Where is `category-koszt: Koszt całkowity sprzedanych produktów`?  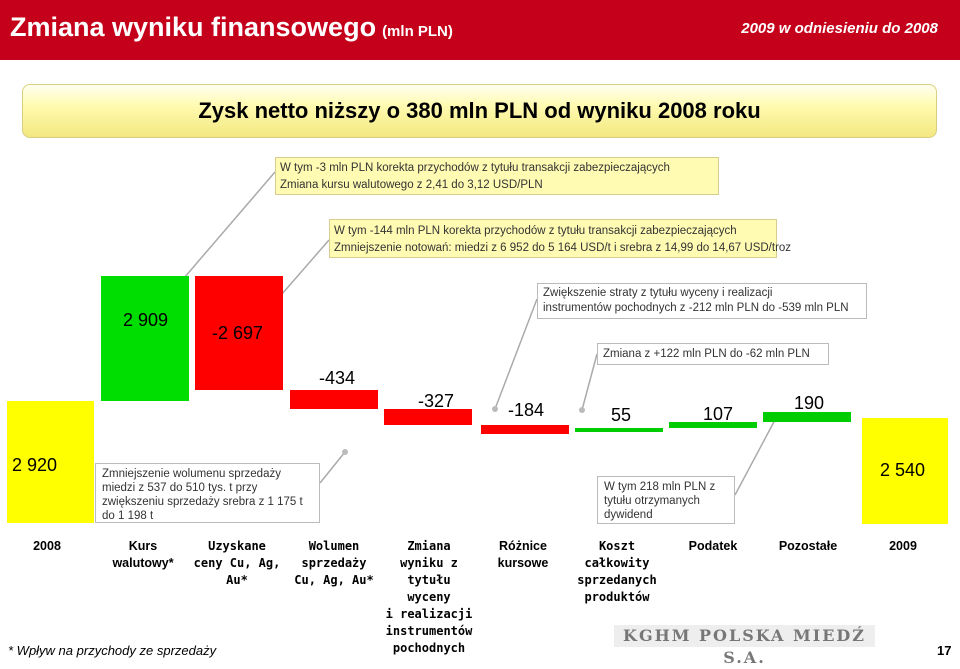
category-koszt: Koszt całkowity sprzedanych produktów is located at coordinates (617, 571).